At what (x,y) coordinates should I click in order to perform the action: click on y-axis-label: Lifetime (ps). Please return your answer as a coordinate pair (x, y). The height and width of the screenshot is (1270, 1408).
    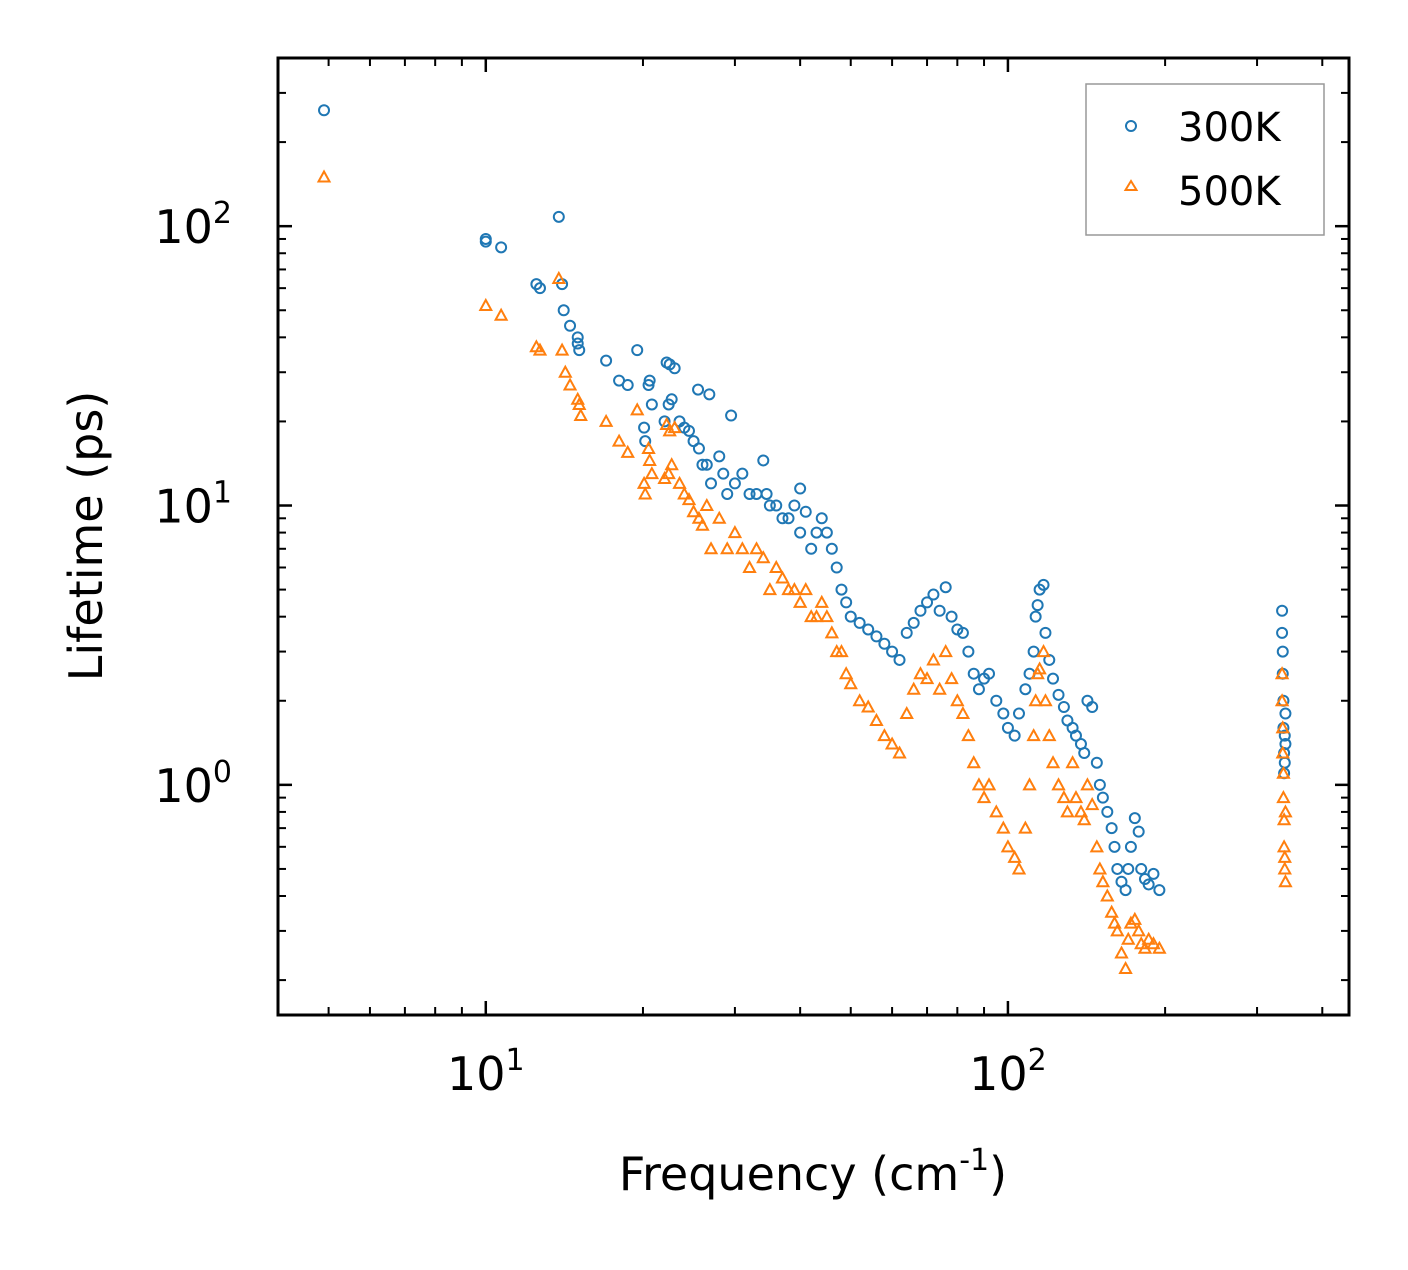
    Looking at the image, I should click on (86, 536).